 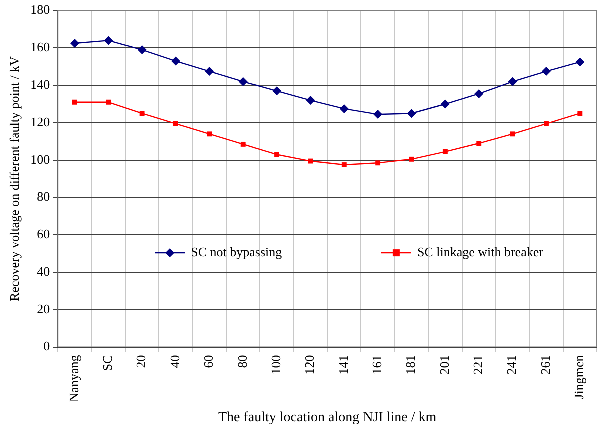 What do you see at coordinates (40, 159) in the screenshot?
I see `y-tick-label: 100` at bounding box center [40, 159].